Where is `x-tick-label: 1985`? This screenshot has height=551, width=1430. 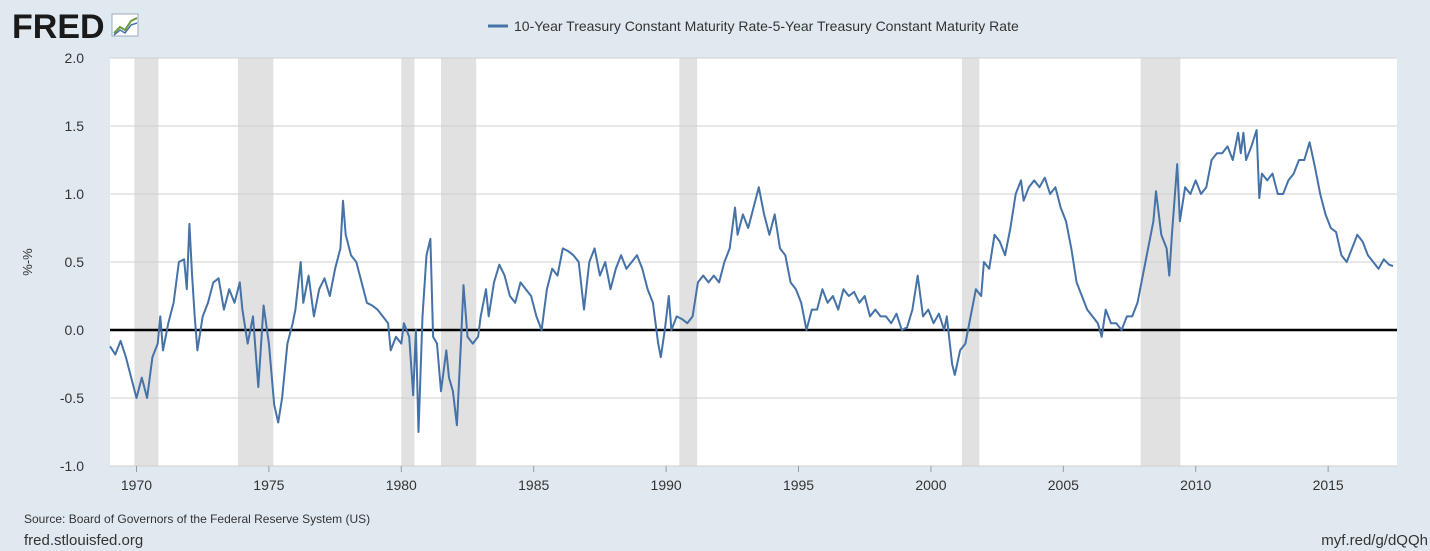
x-tick-label: 1985 is located at coordinates (533, 485).